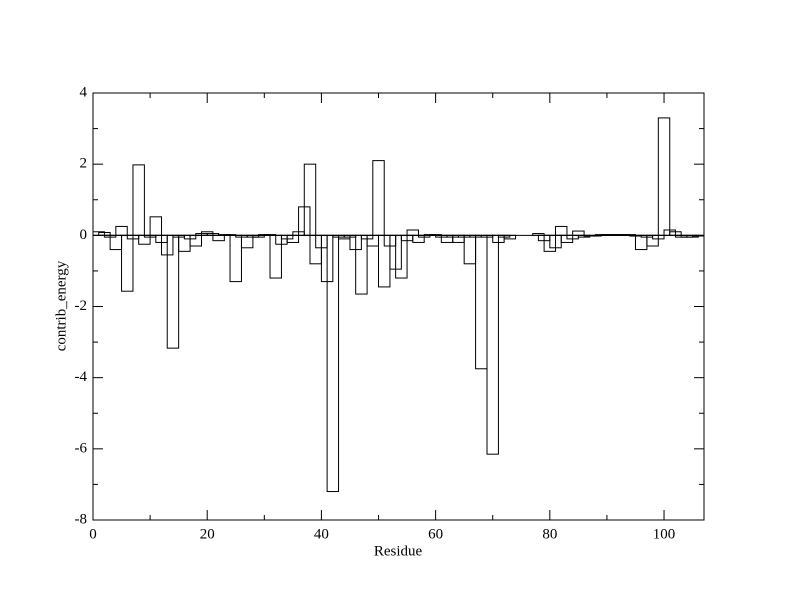 The image size is (792, 612). I want to click on y-tick-label: 2, so click(84, 164).